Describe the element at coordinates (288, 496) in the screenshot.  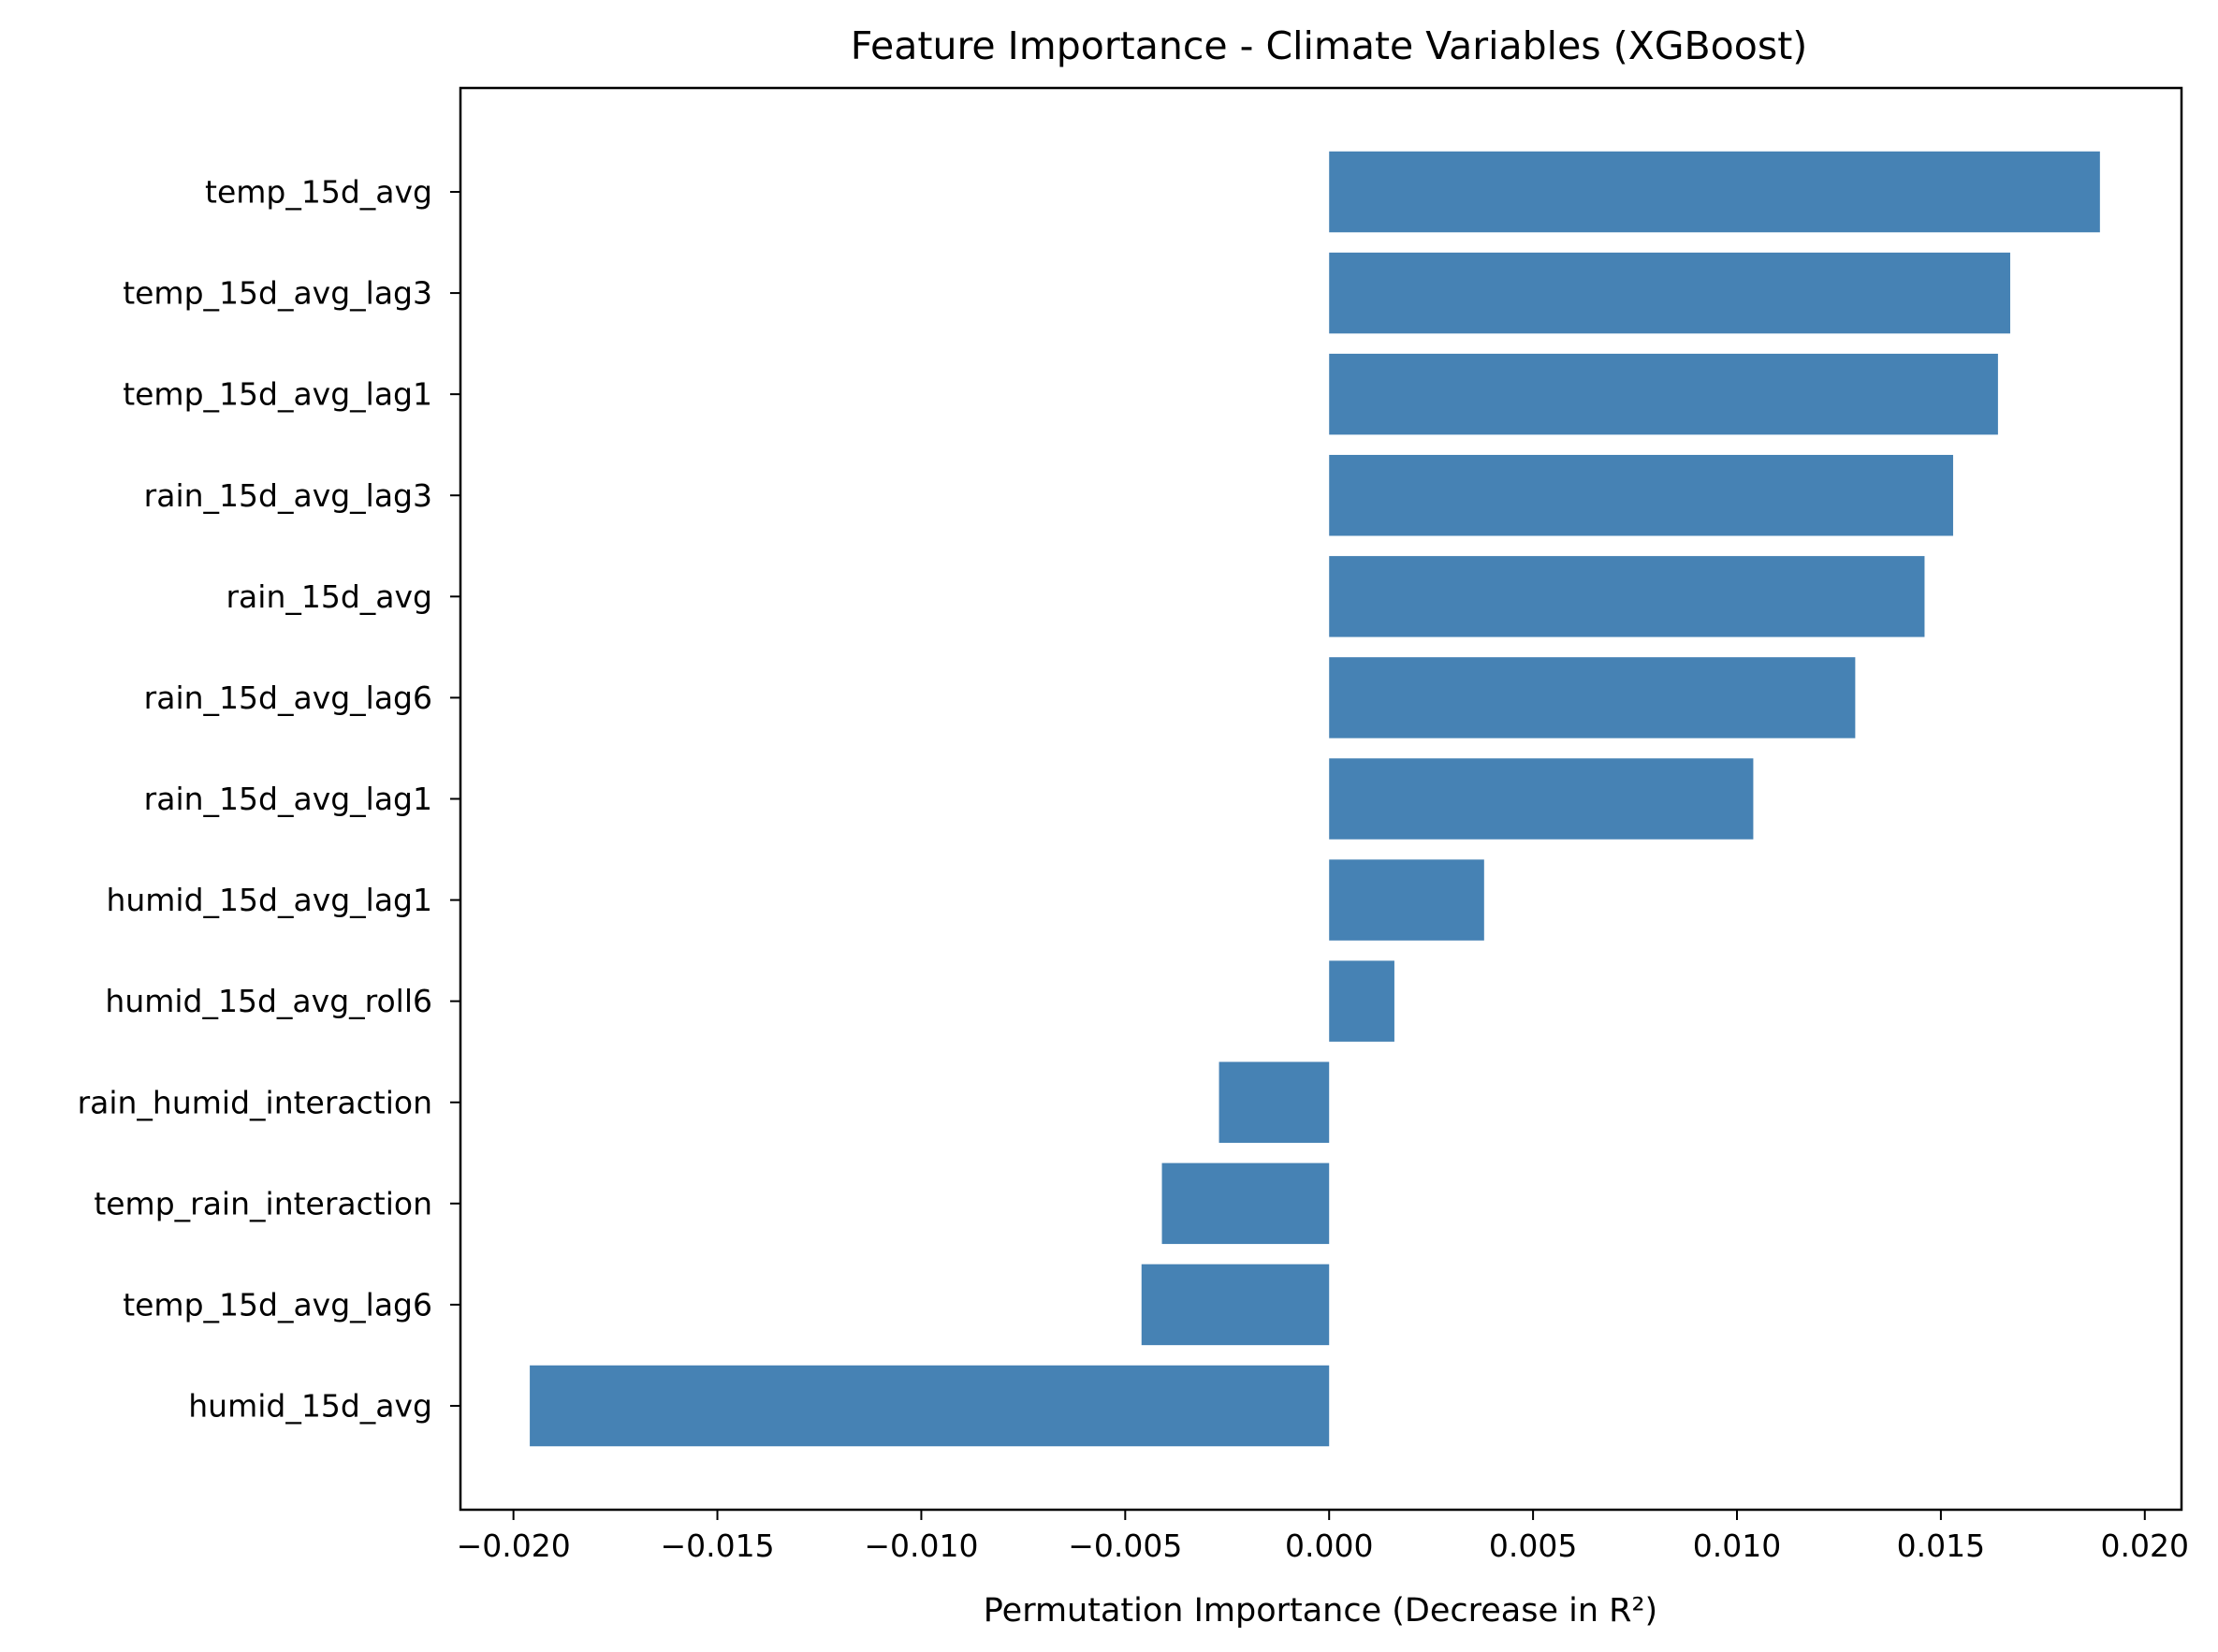
I see `y-tick-label: rain_15d_avg_lag3` at that location.